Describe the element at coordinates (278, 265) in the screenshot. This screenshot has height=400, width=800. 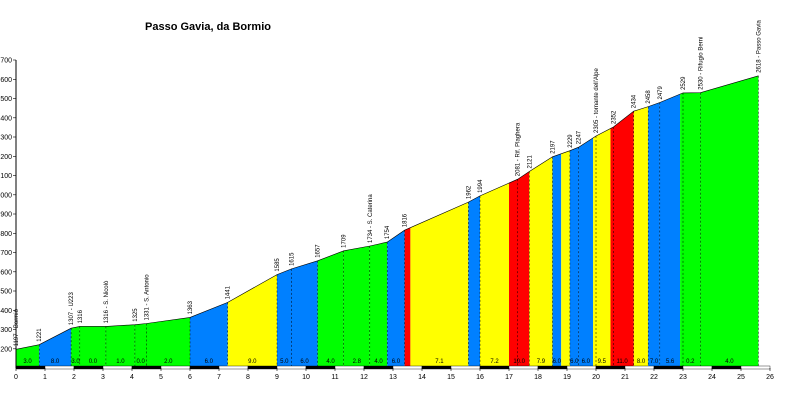
I see `waypoint-label: 1585` at that location.